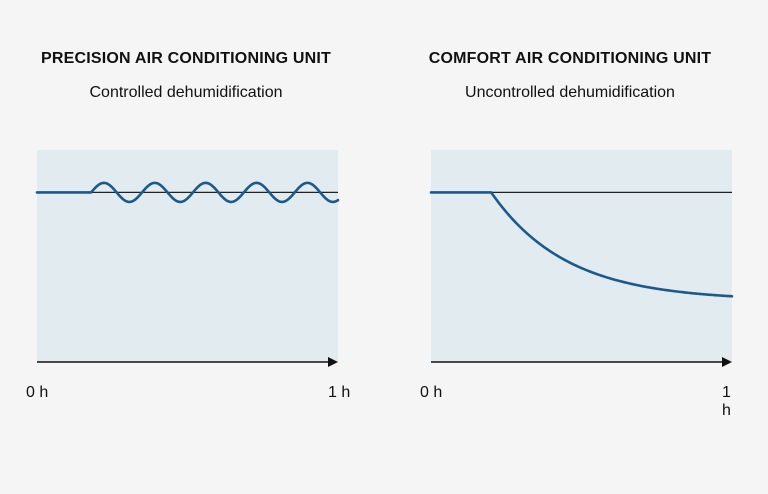 This screenshot has width=768, height=494. Describe the element at coordinates (186, 58) in the screenshot. I see `chart-title: PRECISION AIR CONDITIONING UNIT` at that location.